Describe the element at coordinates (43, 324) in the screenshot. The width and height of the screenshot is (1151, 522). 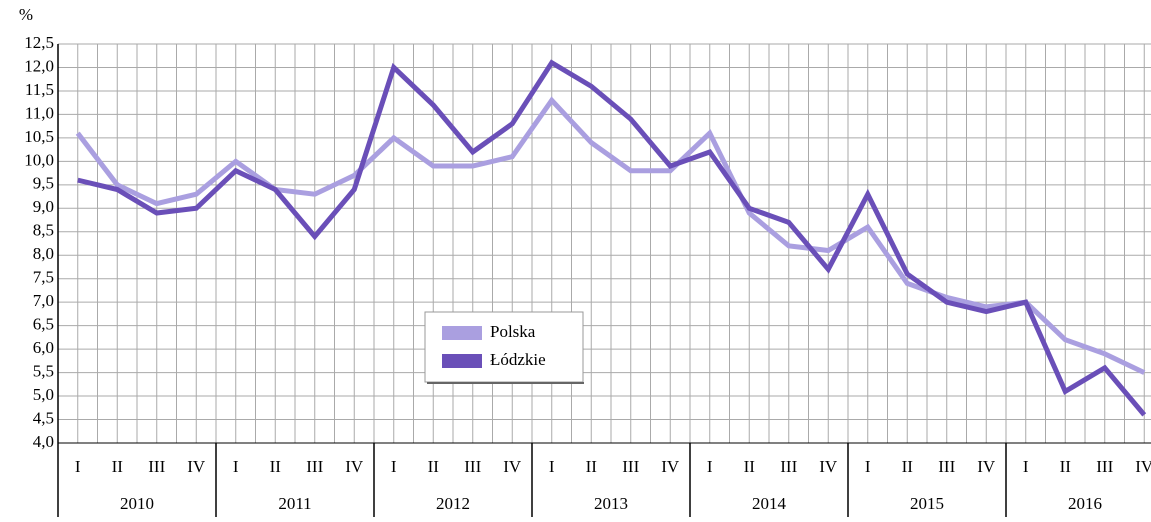
I see `y-tick-label: 6,5` at that location.